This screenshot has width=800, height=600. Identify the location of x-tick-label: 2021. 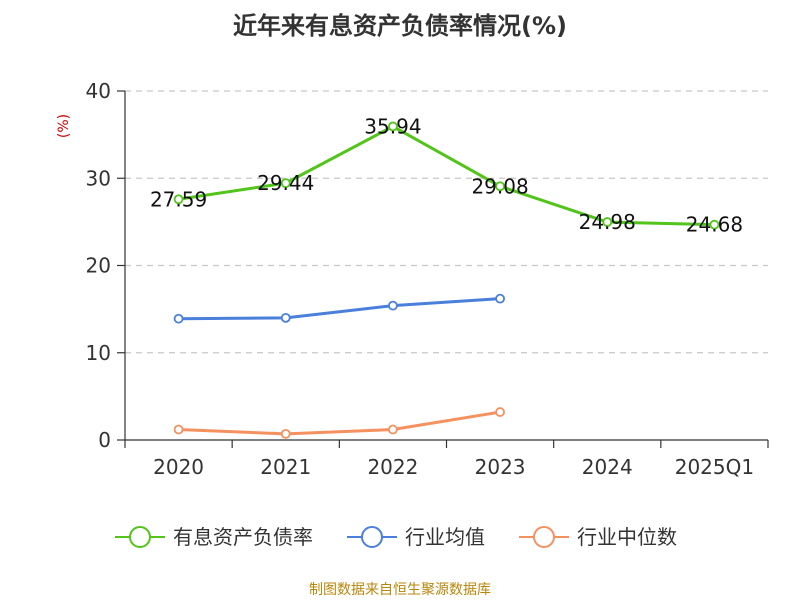
(285, 467).